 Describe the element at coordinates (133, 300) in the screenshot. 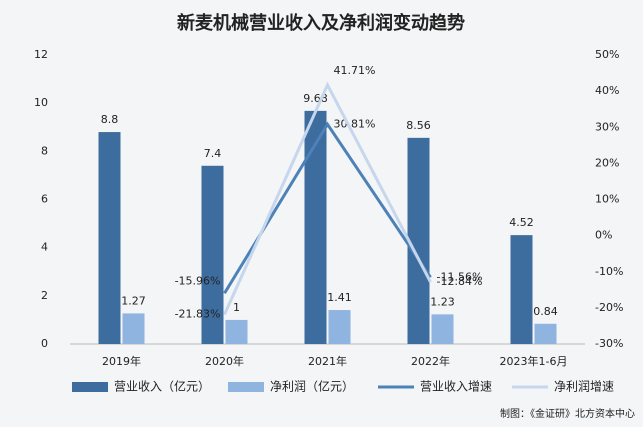

I see `value-label: 1.27` at that location.